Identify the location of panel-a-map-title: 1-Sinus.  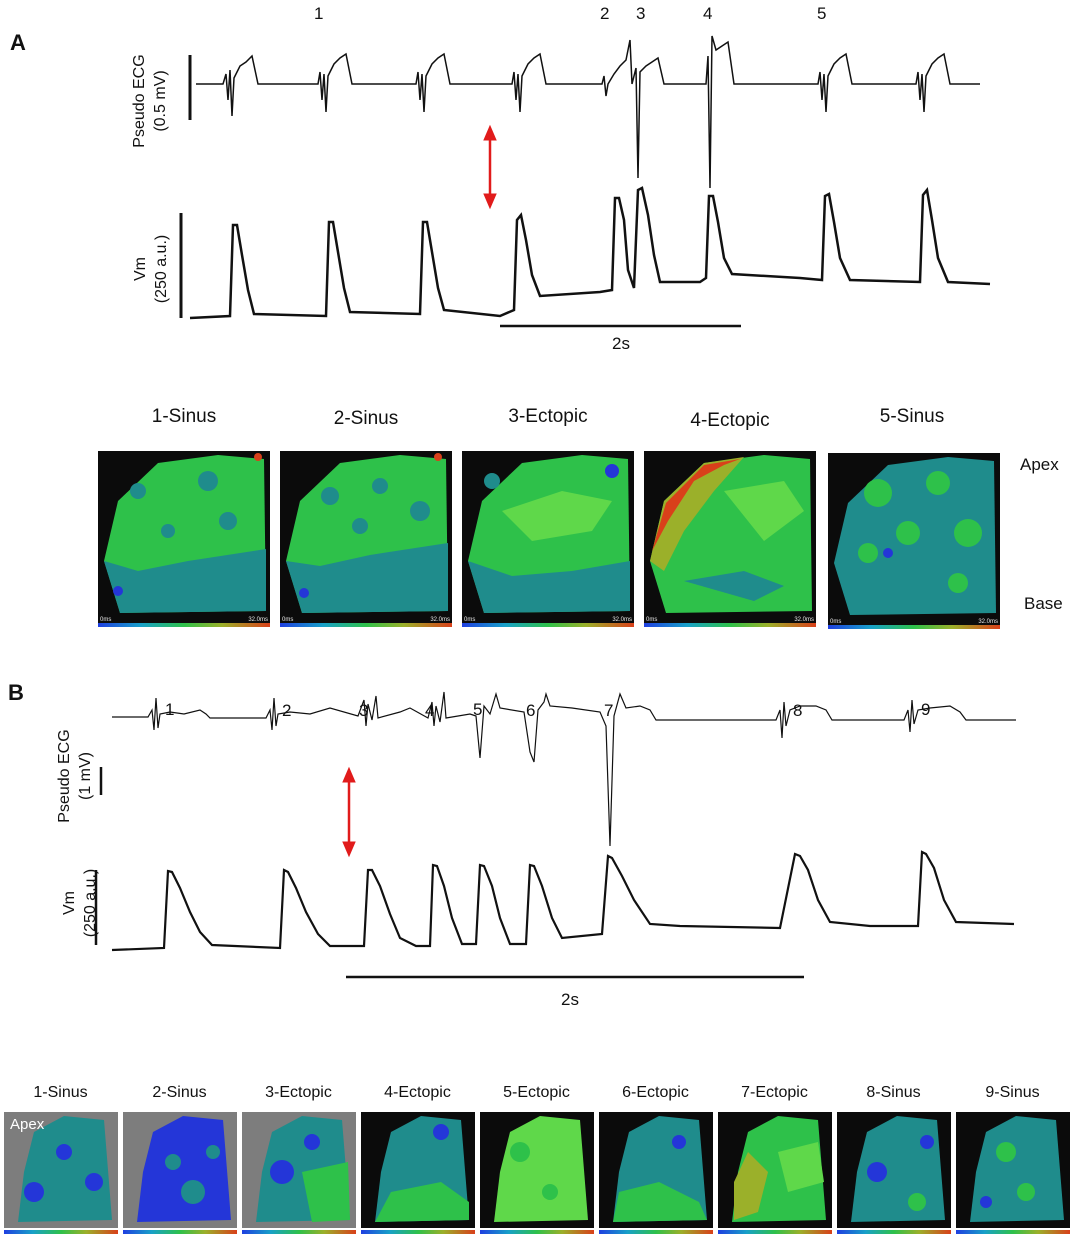
(184, 416).